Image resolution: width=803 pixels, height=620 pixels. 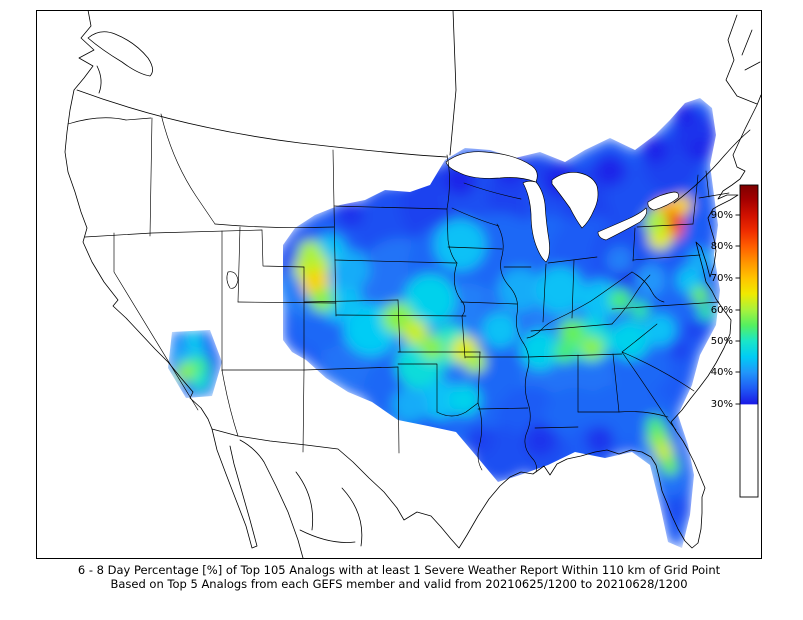 I want to click on colorbar: 90% 80% 70% 60% 50% 40% 30%, so click(x=735, y=341).